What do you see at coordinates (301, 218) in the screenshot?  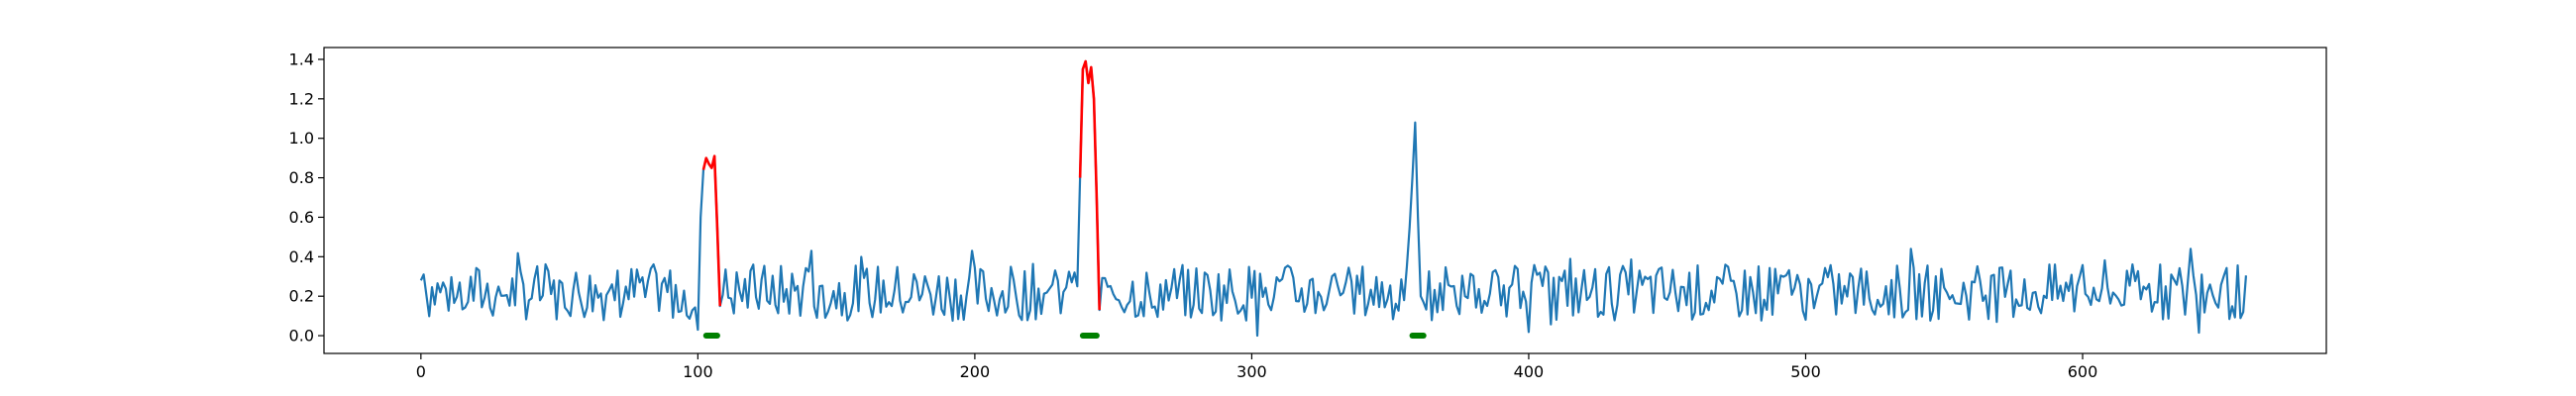 I see `y-tick-label-3: 0.6` at bounding box center [301, 218].